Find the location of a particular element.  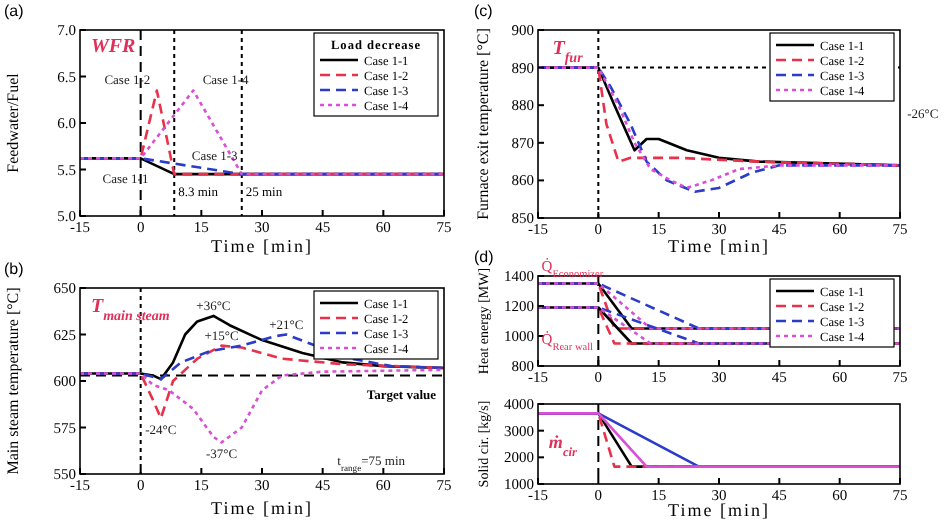

chart-title: (c) is located at coordinates (484, 11).